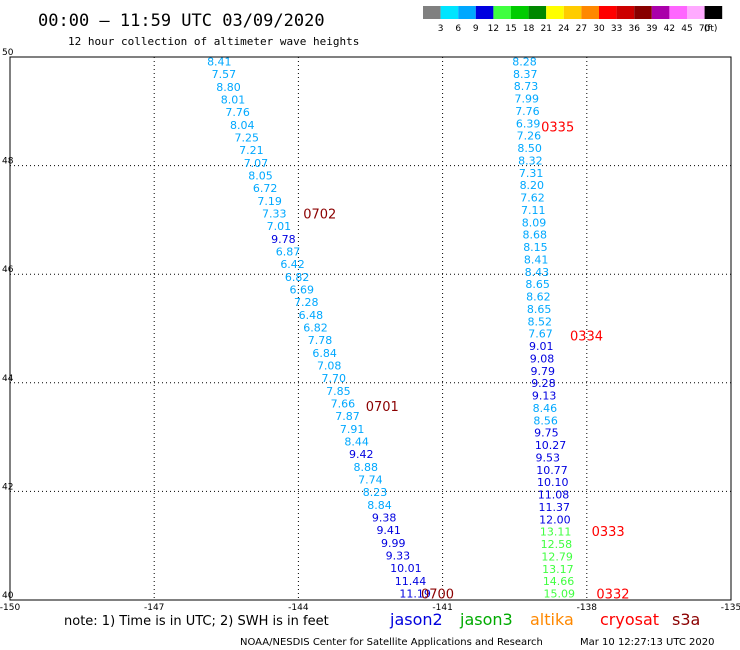 The width and height of the screenshot is (740, 650). What do you see at coordinates (537, 272) in the screenshot?
I see `swh-value: 8.43` at bounding box center [537, 272].